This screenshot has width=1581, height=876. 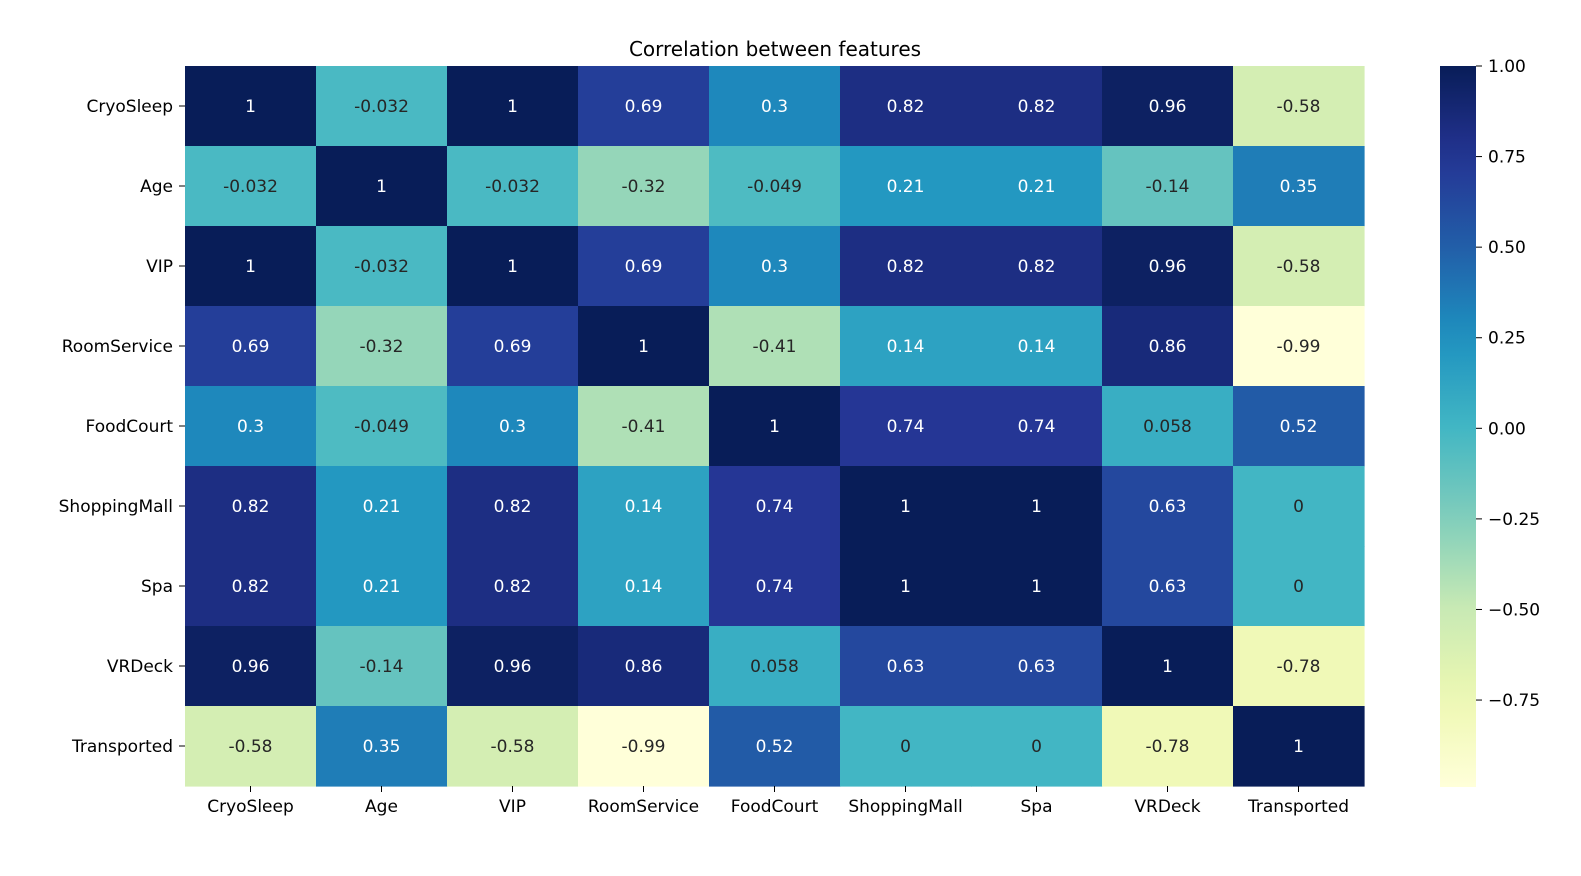 What do you see at coordinates (1514, 520) in the screenshot?
I see `colorbar-tick-label: −0.25` at bounding box center [1514, 520].